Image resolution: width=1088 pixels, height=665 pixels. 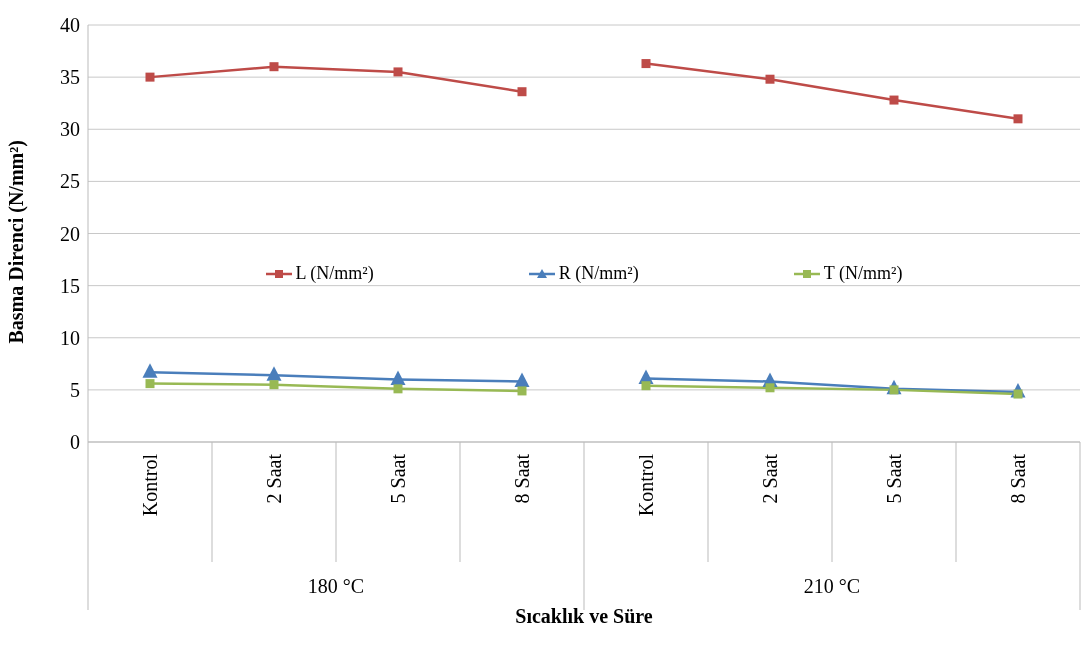 What do you see at coordinates (70, 25) in the screenshot?
I see `y-tick-label: 40` at bounding box center [70, 25].